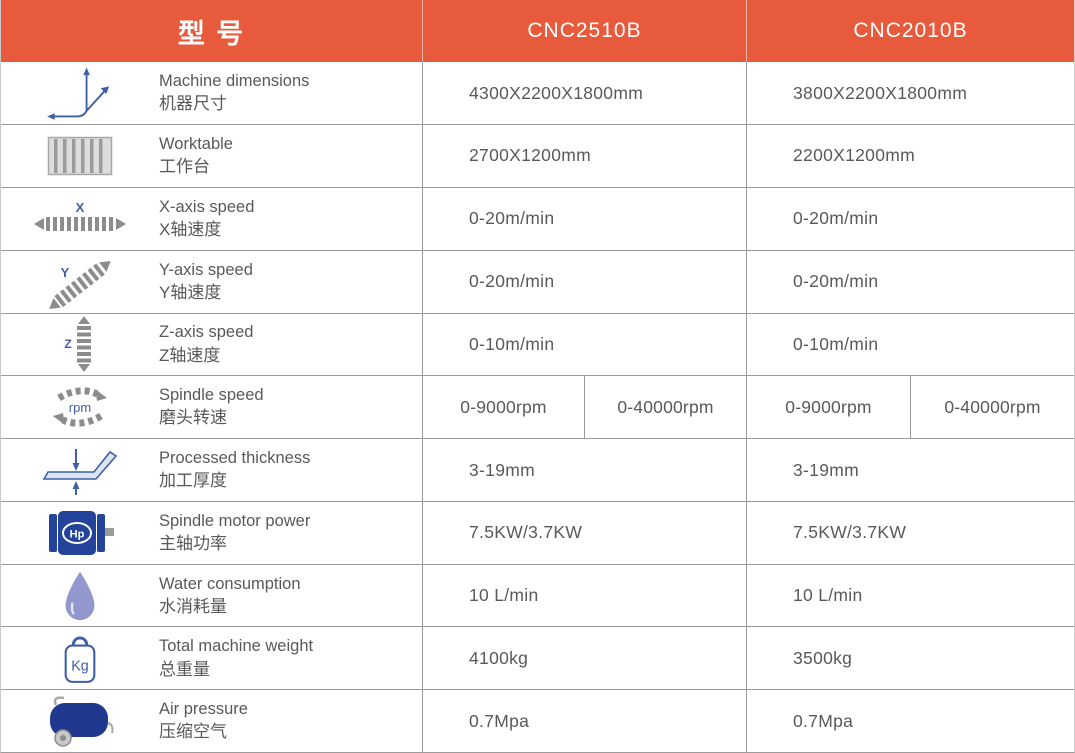  Describe the element at coordinates (584, 721) in the screenshot. I see `spec-value-cnc2510b: 0.7Mpa` at that location.